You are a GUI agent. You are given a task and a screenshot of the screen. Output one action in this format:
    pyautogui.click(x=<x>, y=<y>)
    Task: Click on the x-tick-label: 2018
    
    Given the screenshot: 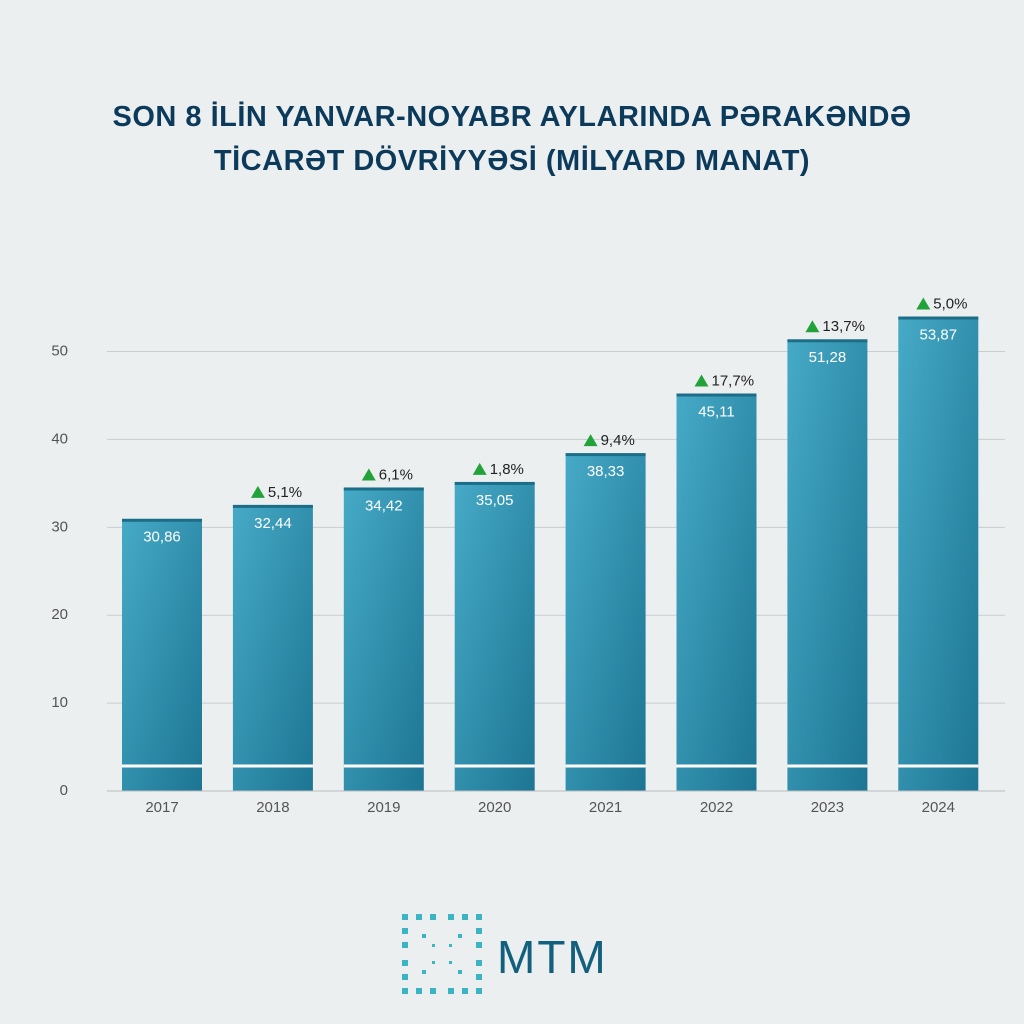 What is the action you would take?
    pyautogui.click(x=272, y=807)
    